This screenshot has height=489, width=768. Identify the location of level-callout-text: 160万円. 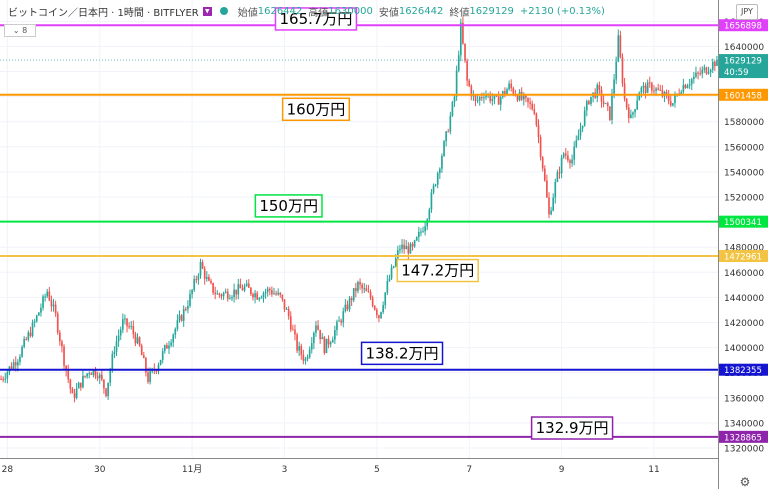
(316, 109).